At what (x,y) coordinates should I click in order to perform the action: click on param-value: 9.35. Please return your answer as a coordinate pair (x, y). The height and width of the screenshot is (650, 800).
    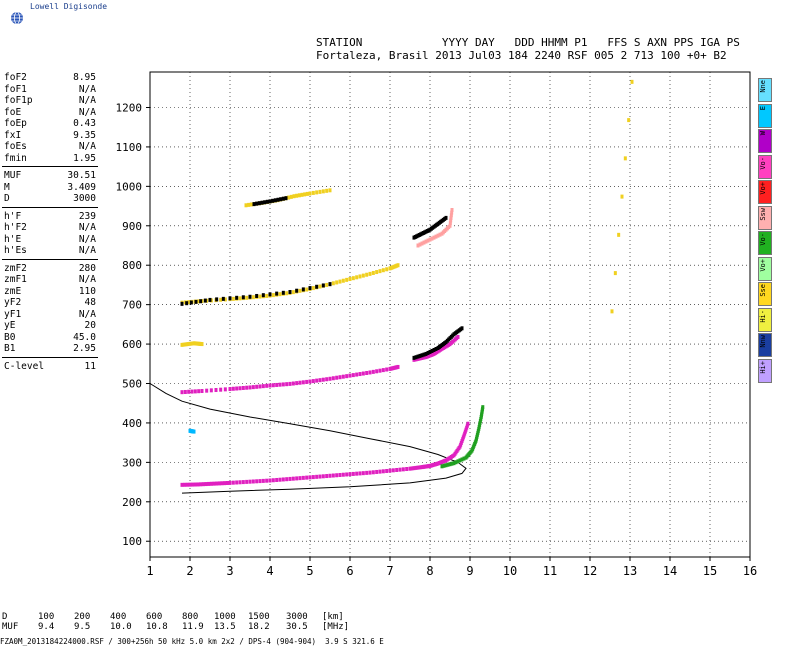
    Looking at the image, I should click on (84, 135).